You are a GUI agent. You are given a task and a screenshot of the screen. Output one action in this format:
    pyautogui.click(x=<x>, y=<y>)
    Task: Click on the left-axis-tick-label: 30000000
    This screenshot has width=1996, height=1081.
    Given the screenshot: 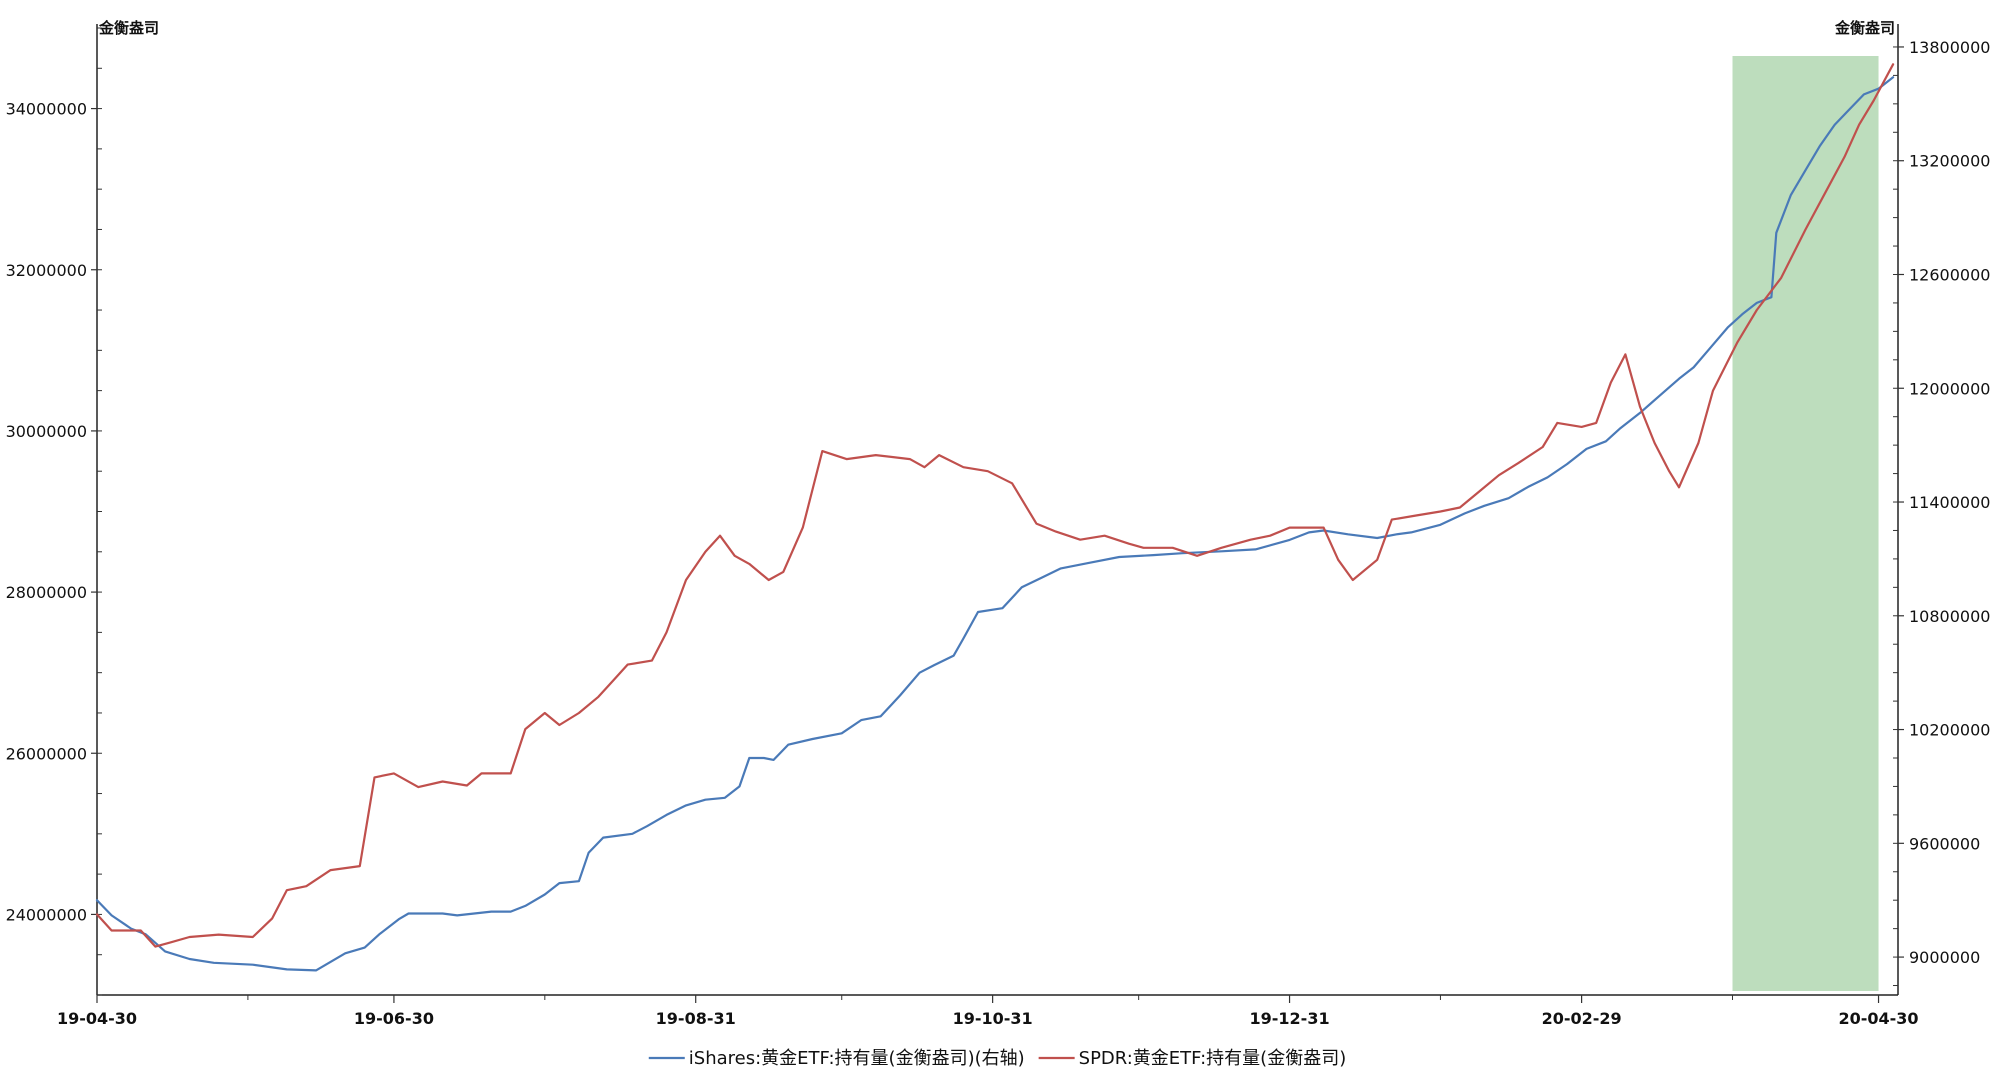 What is the action you would take?
    pyautogui.click(x=46, y=431)
    